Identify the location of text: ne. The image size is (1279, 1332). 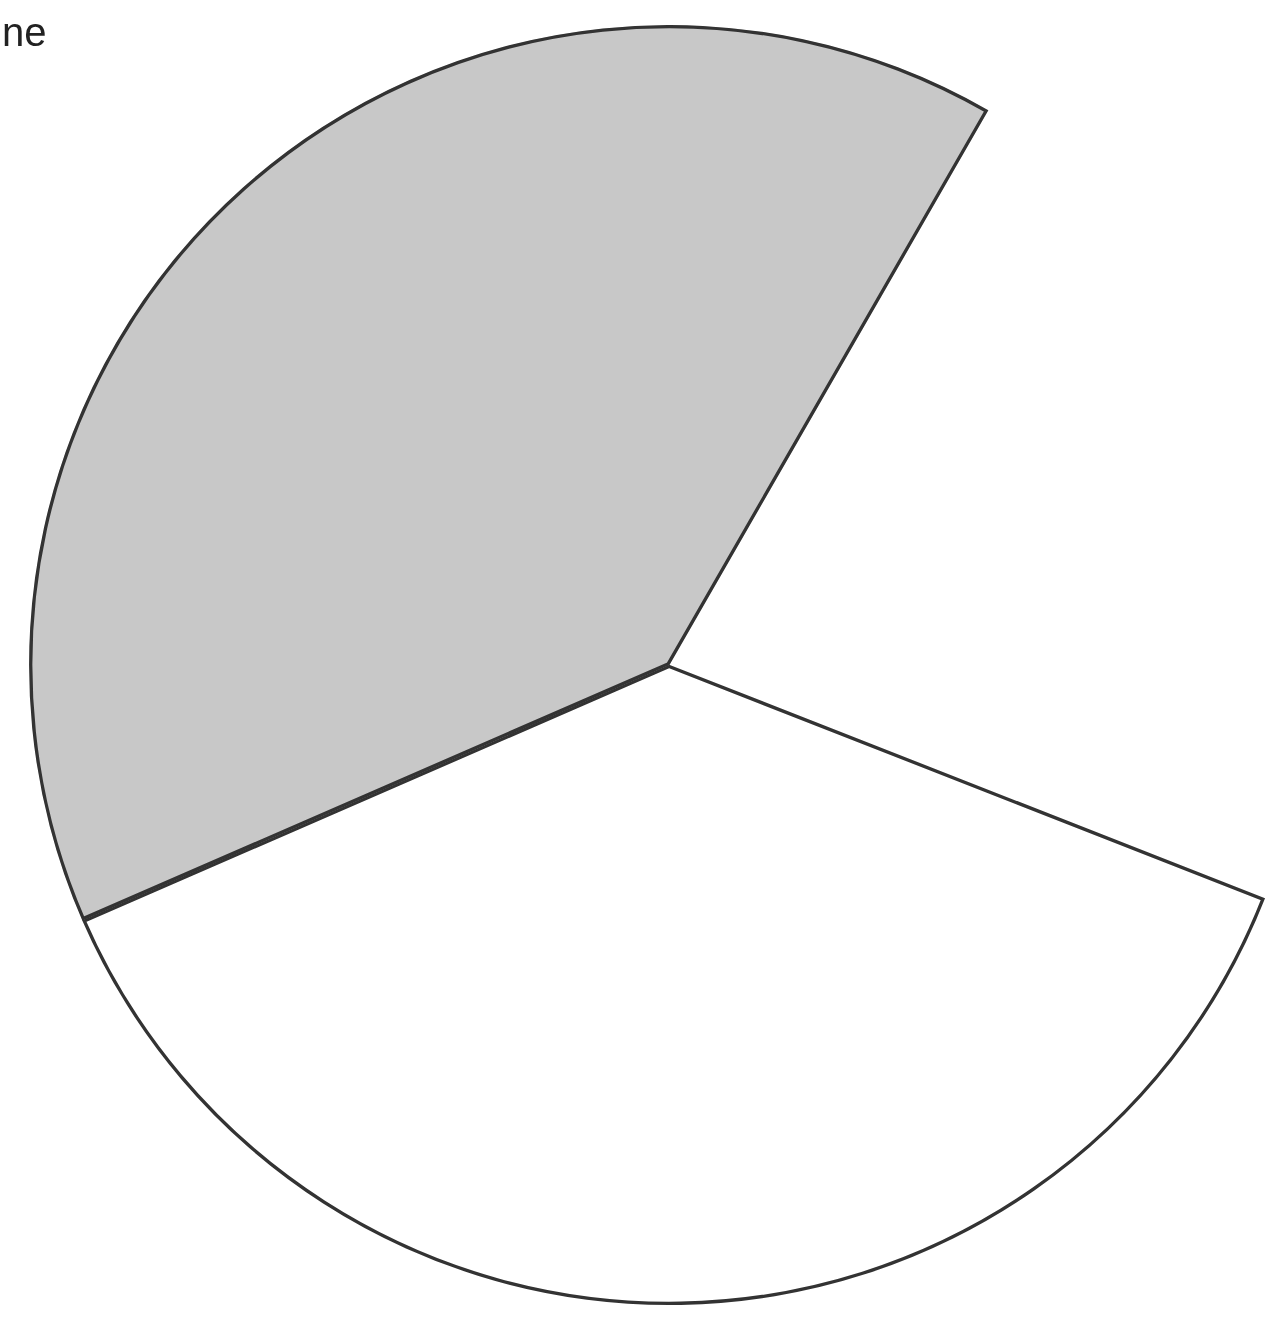
(24, 32).